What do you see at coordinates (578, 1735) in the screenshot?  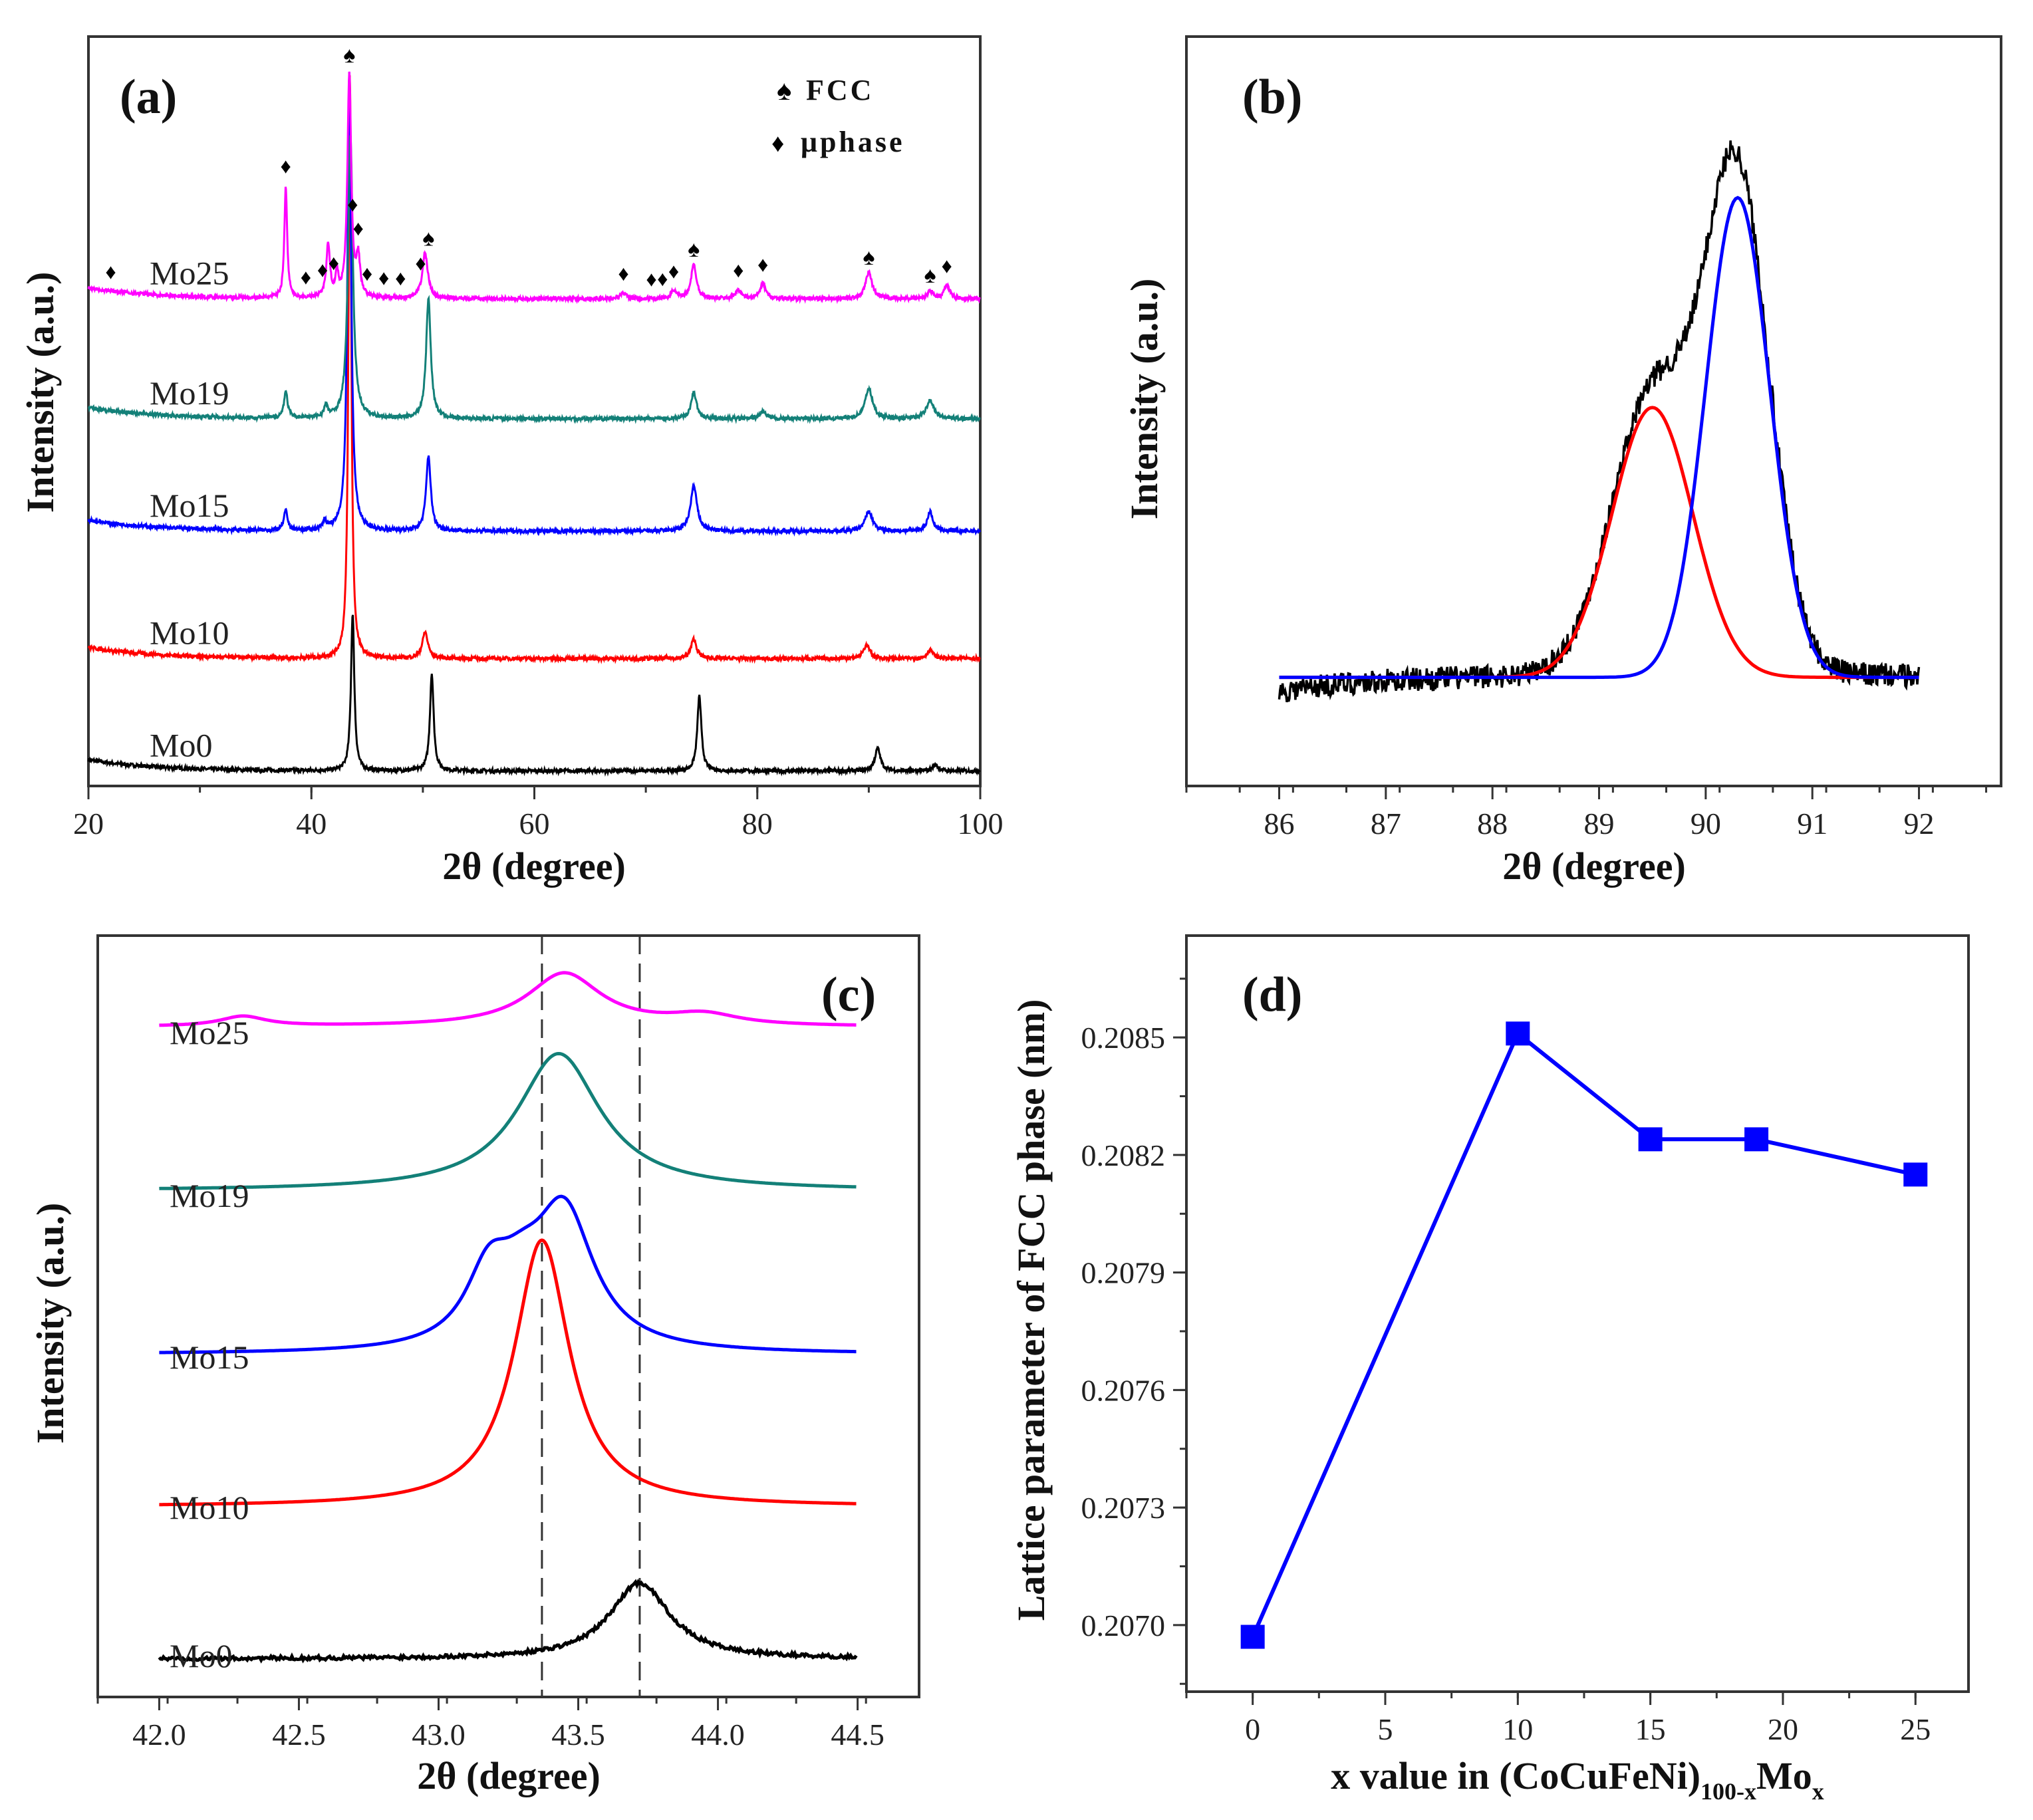 I see `x-tick-label: 43.5` at bounding box center [578, 1735].